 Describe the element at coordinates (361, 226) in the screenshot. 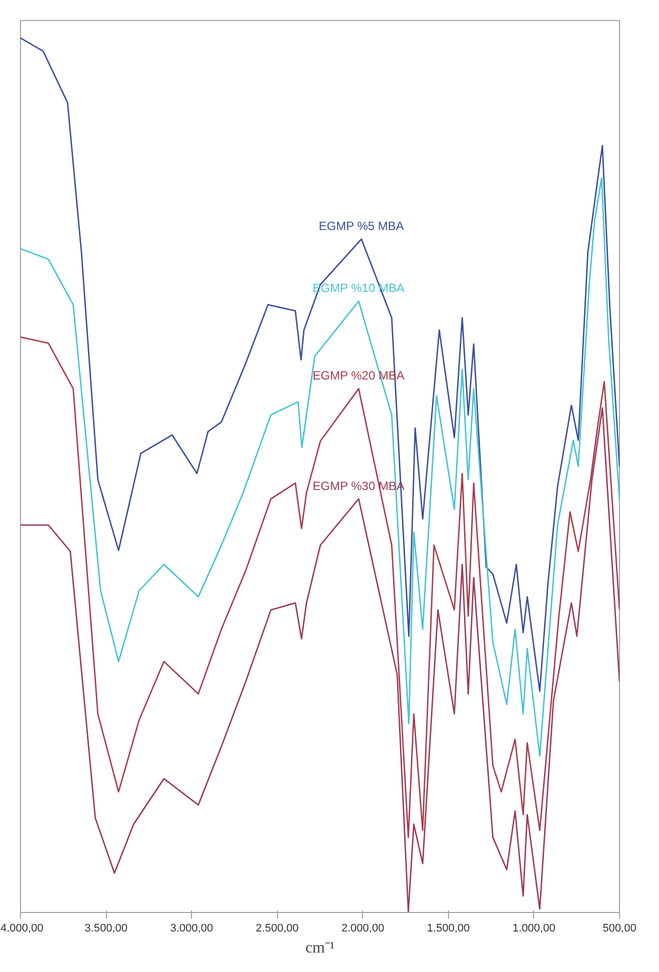

I see `series-label: EGMP %5 MBA` at that location.